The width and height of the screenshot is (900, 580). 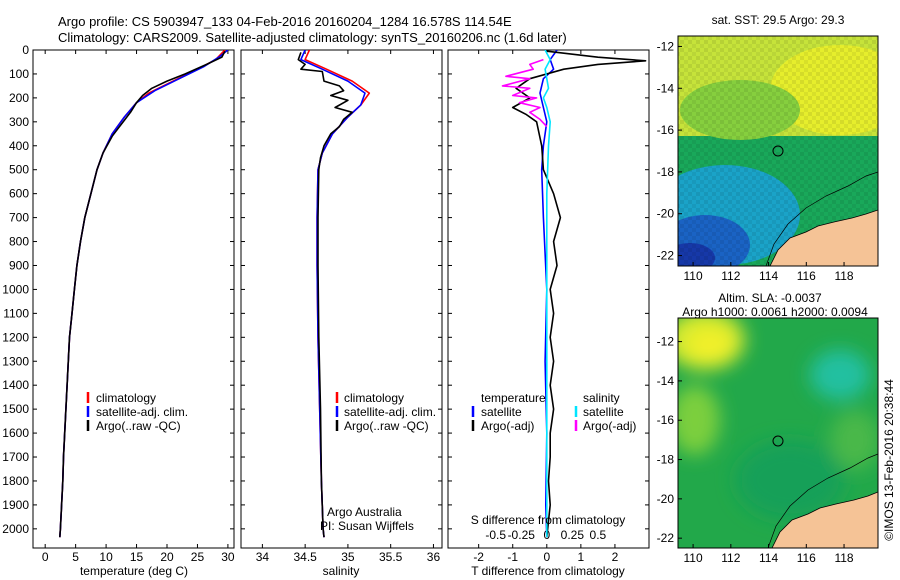 I want to click on sla-mid-west, so click(x=699, y=420).